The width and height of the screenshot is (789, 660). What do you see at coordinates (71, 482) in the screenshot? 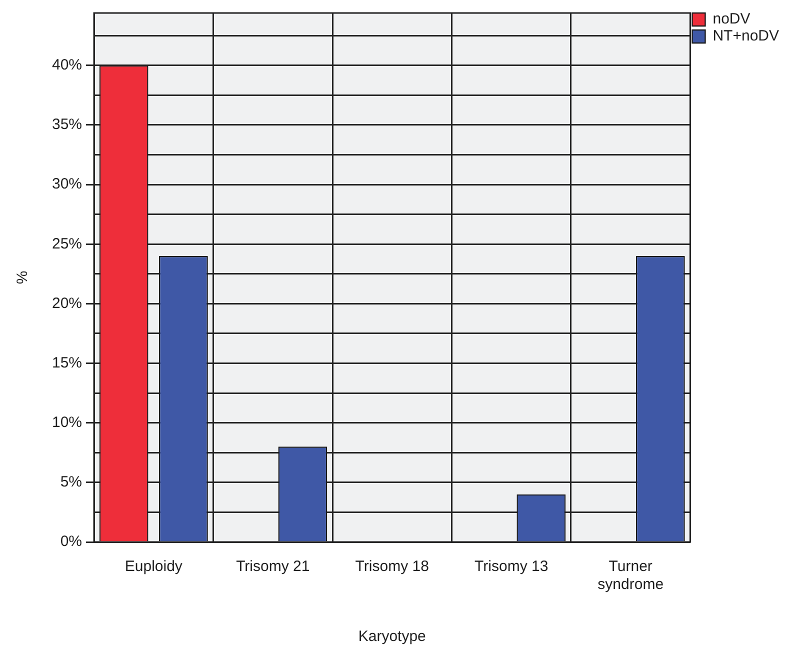
I see `y-tick-label: 5%` at bounding box center [71, 482].